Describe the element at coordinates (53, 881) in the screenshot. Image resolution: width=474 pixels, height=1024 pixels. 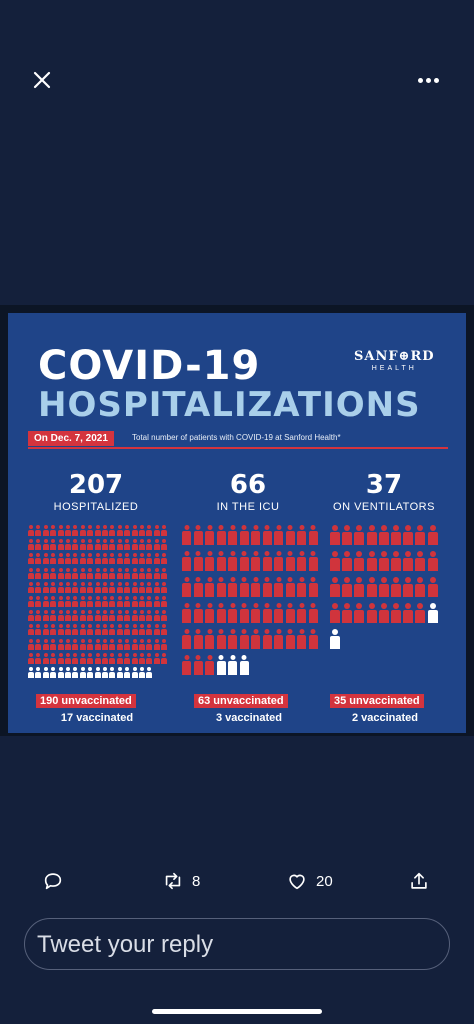
I see `reply-button` at that location.